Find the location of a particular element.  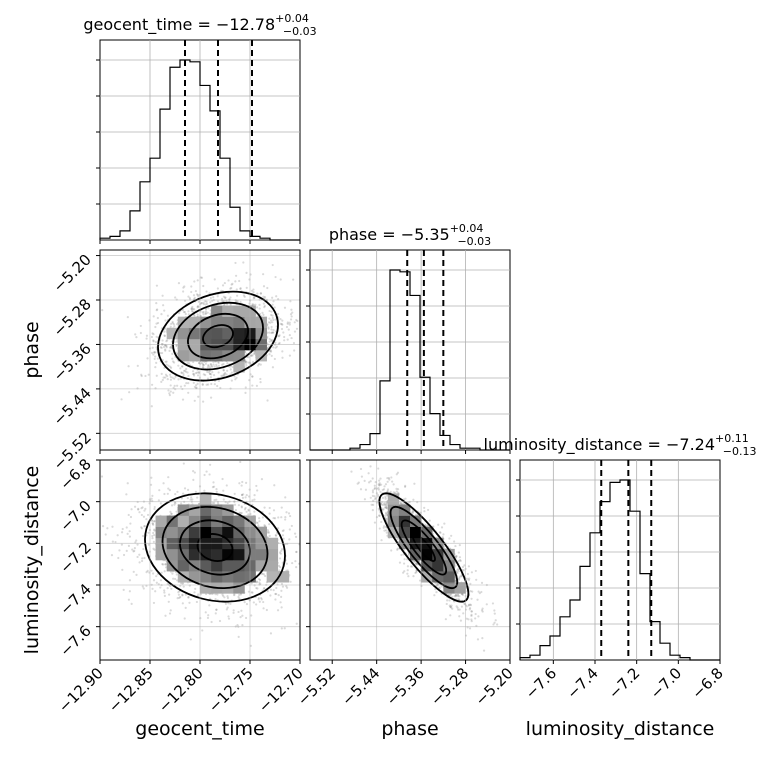

scatter-panel-geocent_time-phase is located at coordinates (198, 351).